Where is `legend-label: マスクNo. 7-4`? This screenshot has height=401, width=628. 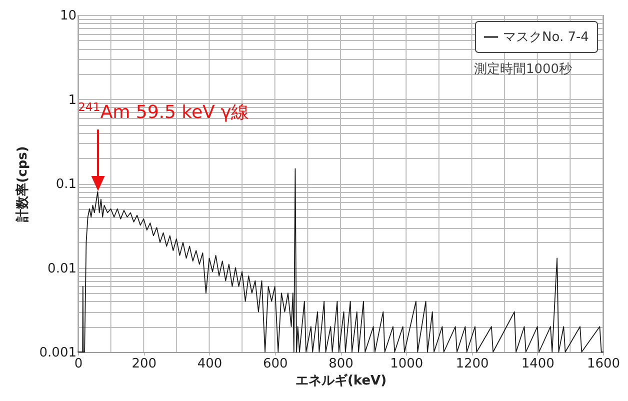
legend-label: マスクNo. 7-4 is located at coordinates (546, 37).